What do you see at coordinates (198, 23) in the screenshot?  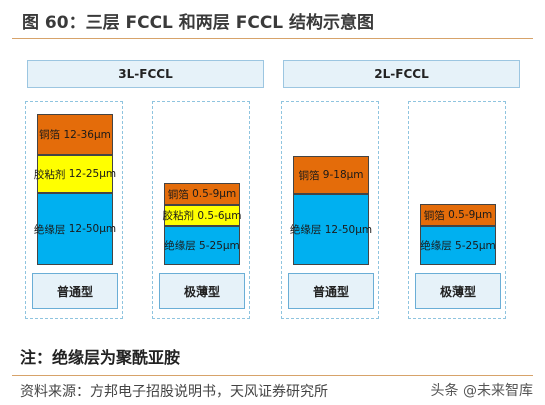 I see `figure-title: 图 60：三层 FCCL 和两层 FCCL 结构示意图` at bounding box center [198, 23].